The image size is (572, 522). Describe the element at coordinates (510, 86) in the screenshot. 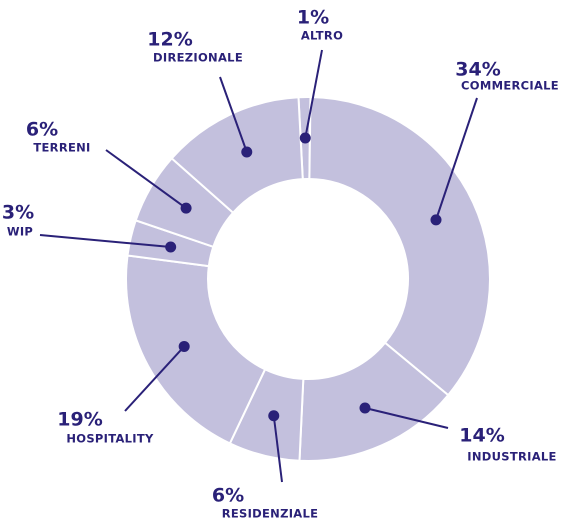

I see `category-label: COMMERCIALE` at that location.